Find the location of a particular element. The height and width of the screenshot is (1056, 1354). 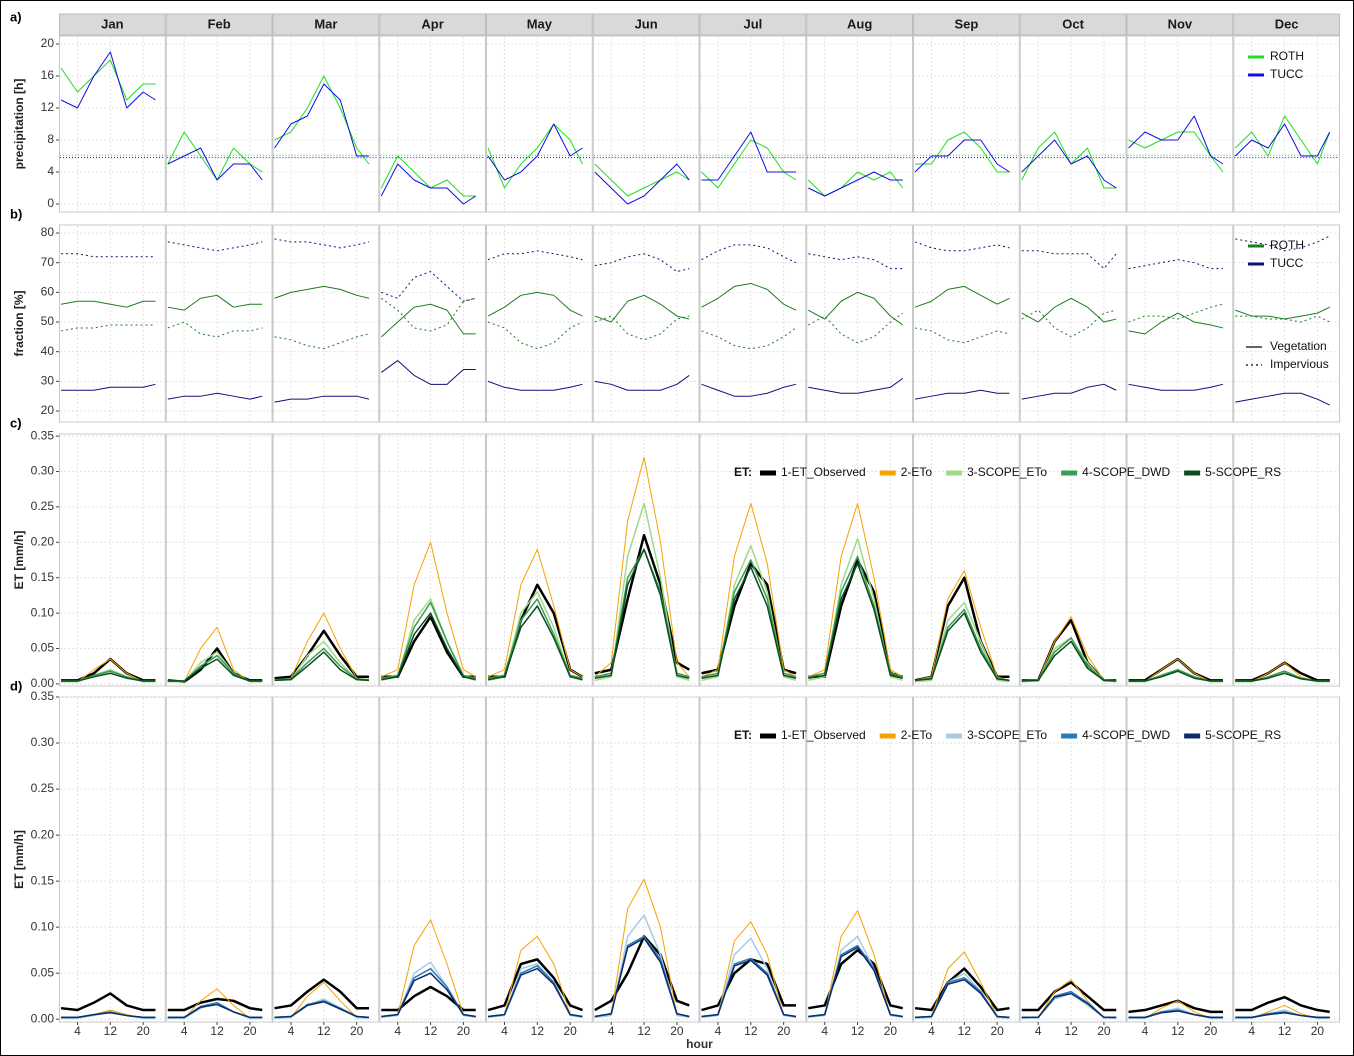

y-tick-label: 0.25 is located at coordinates (43, 506).